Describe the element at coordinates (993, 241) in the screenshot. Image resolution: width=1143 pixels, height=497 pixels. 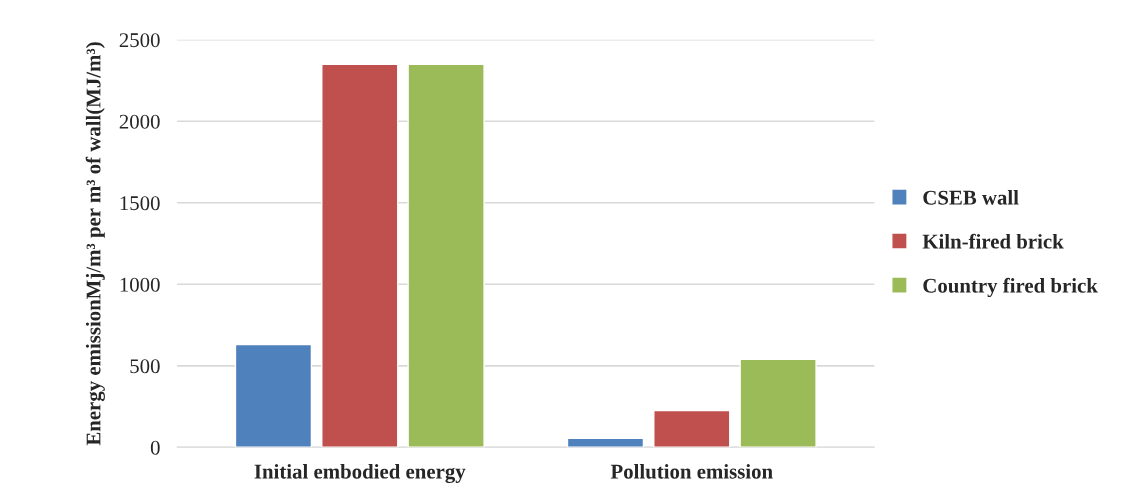
I see `legend-label: Kiln-fired brick` at that location.